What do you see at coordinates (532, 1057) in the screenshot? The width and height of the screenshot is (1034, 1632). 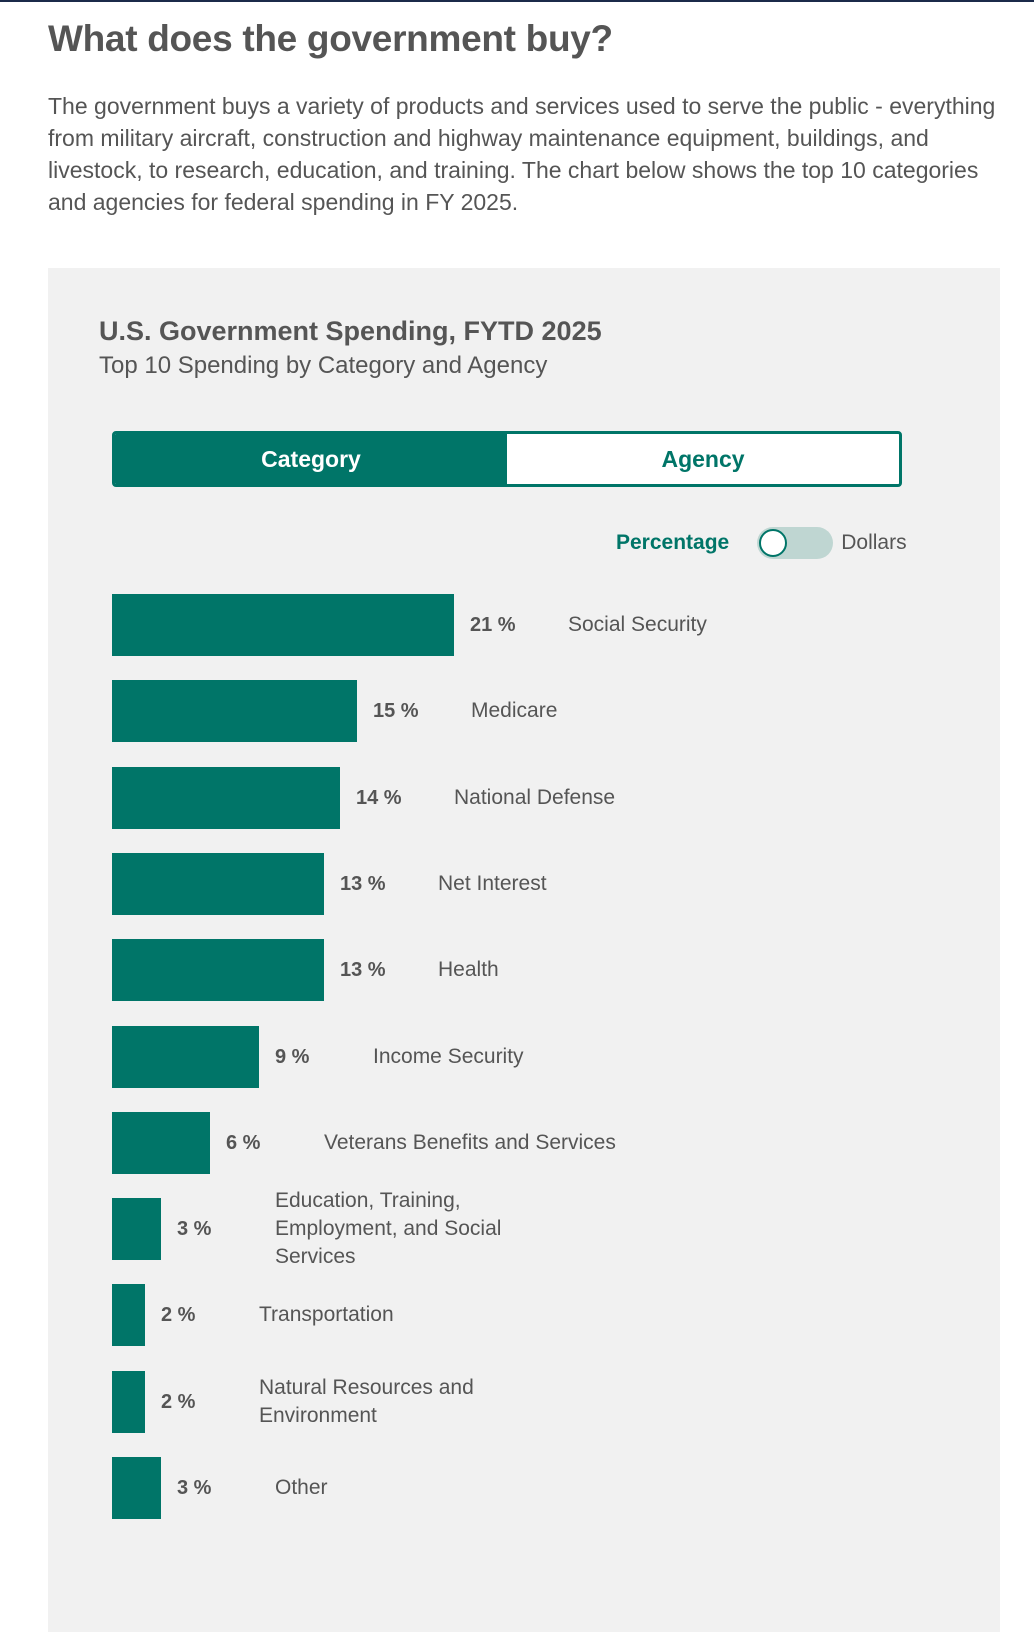 I see `bar-row: 9 % Income Security` at bounding box center [532, 1057].